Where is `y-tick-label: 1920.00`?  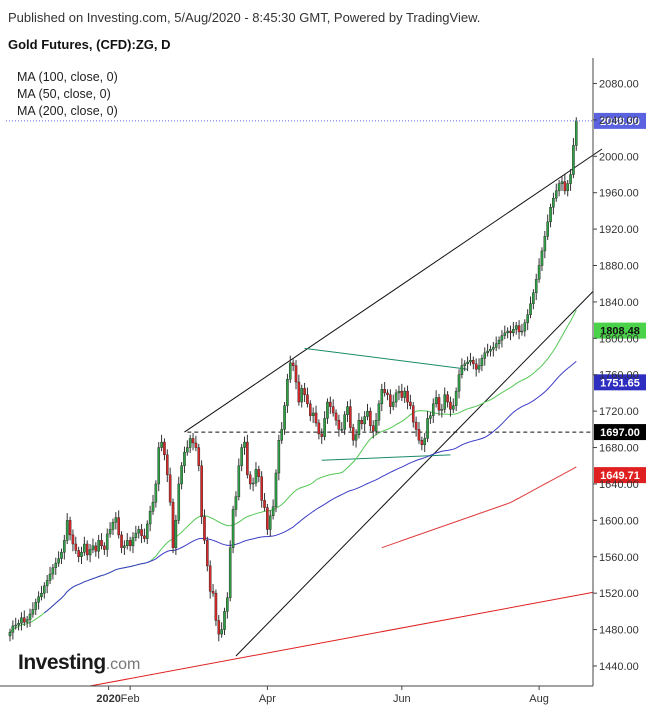 y-tick-label: 1920.00 is located at coordinates (619, 230).